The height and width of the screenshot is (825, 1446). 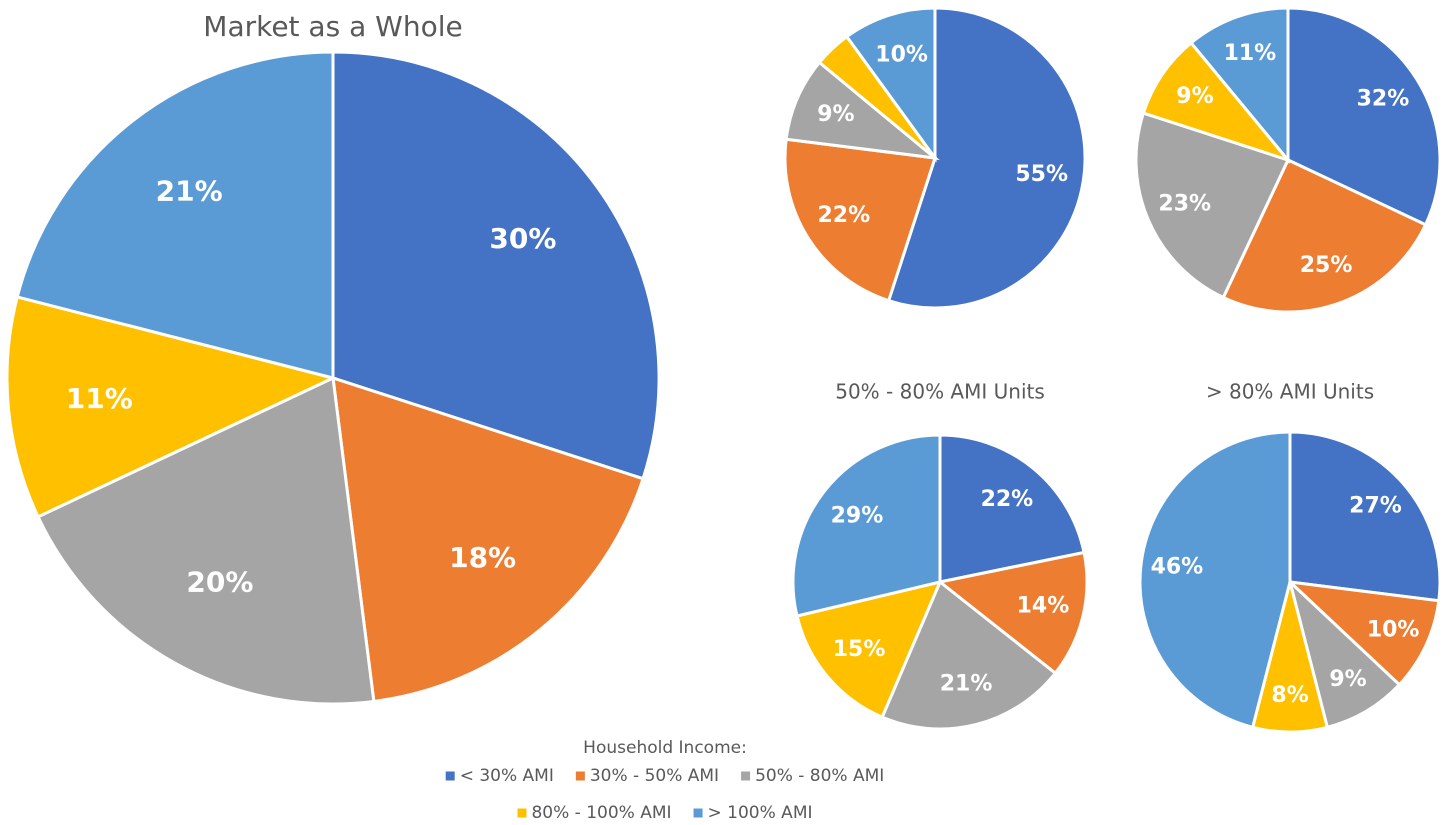 I want to click on chart-title: 50% - 80% AMI Units, so click(x=940, y=392).